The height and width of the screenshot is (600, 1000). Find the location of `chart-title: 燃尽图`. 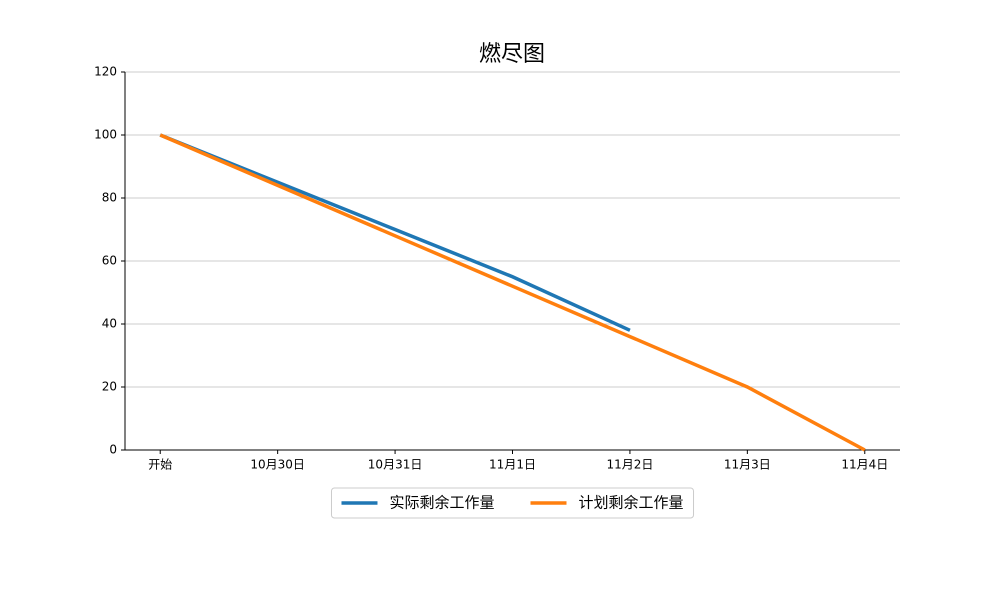

chart-title: 燃尽图 is located at coordinates (512, 54).